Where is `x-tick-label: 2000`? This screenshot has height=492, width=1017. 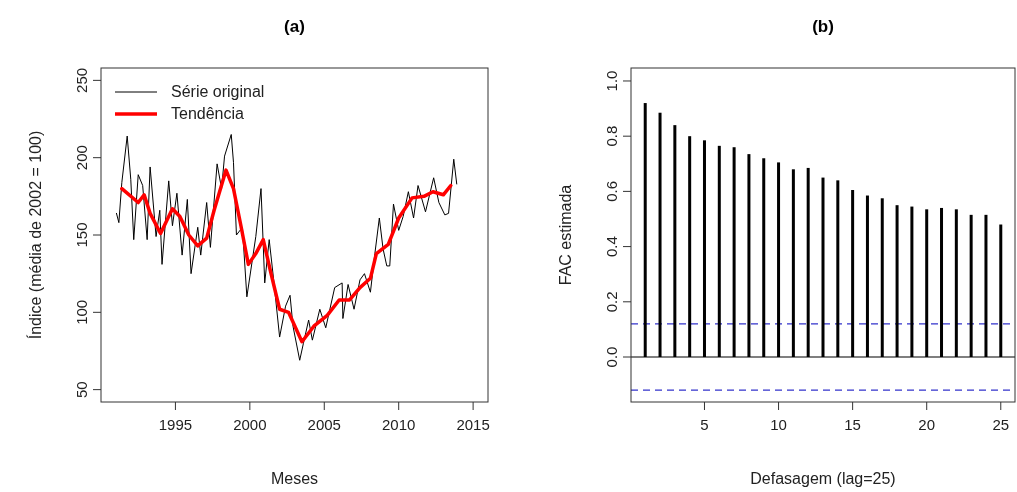
x-tick-label: 2000 is located at coordinates (250, 424).